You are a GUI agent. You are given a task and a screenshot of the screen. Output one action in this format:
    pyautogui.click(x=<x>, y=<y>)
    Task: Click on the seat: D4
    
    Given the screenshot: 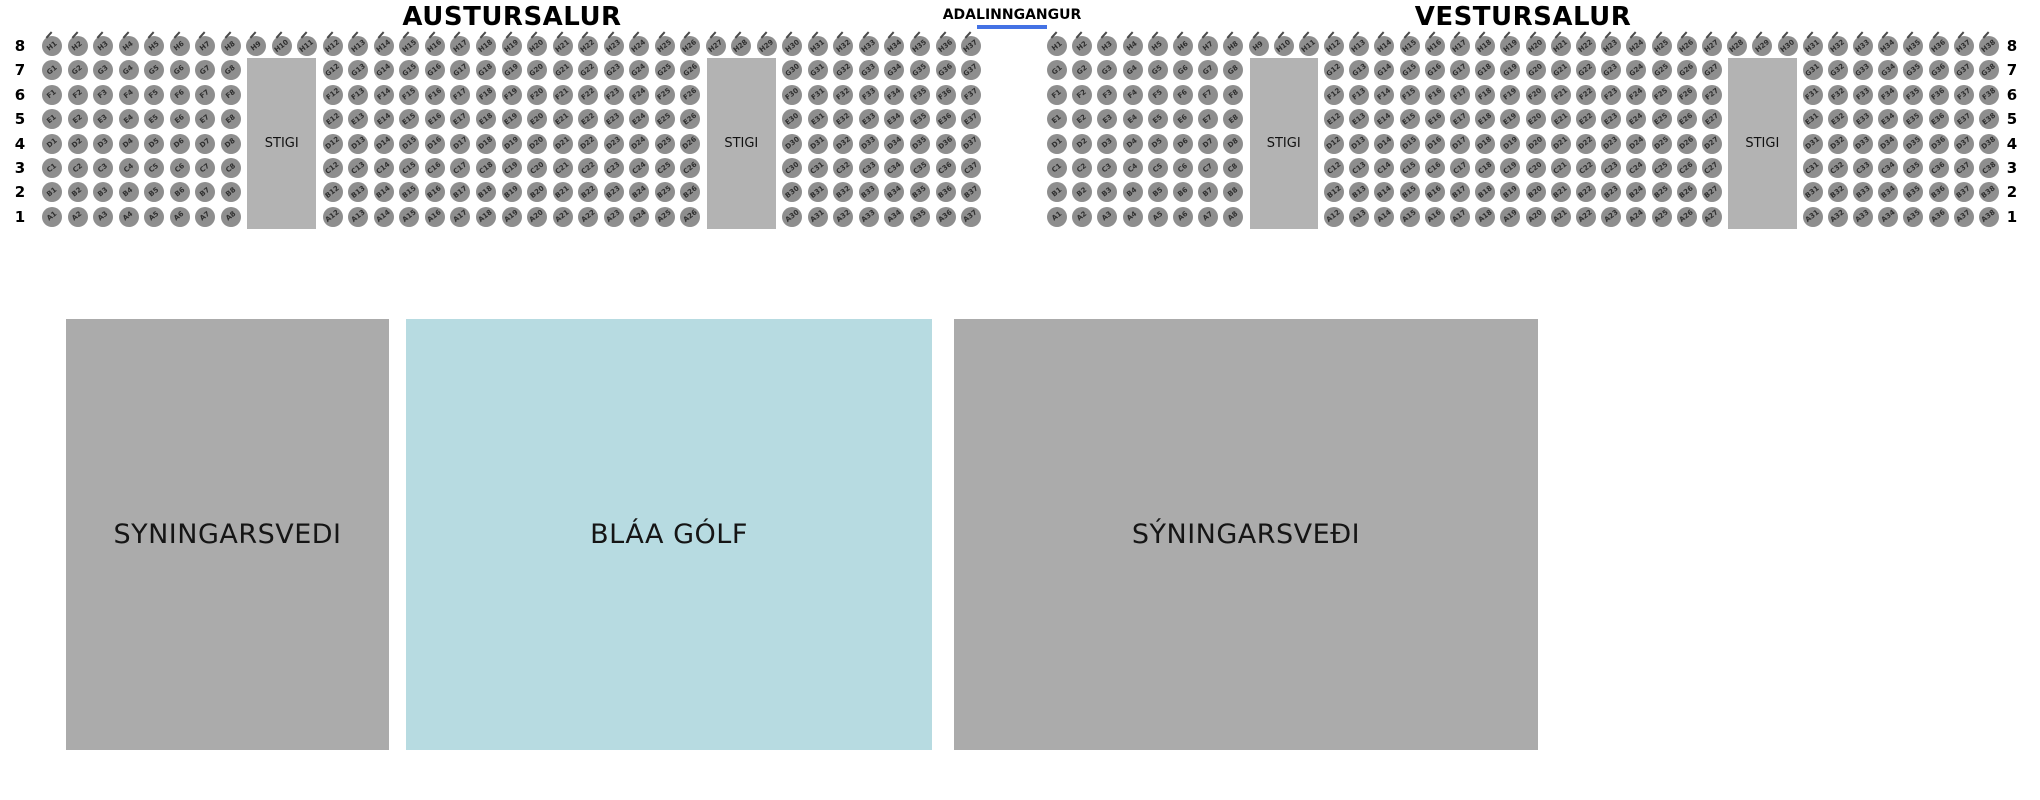 What is the action you would take?
    pyautogui.click(x=128, y=143)
    